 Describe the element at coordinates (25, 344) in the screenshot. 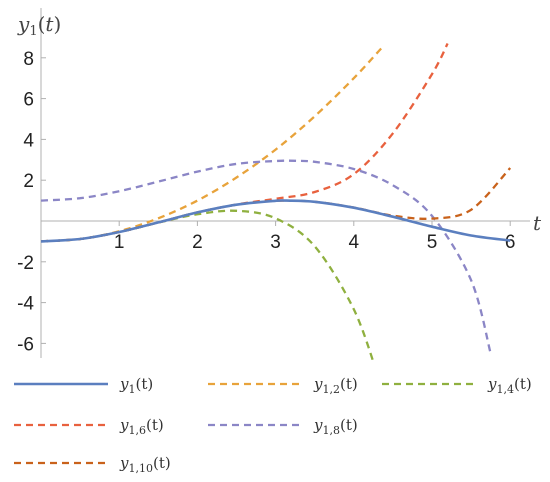

I see `y-tick-label: -6` at that location.